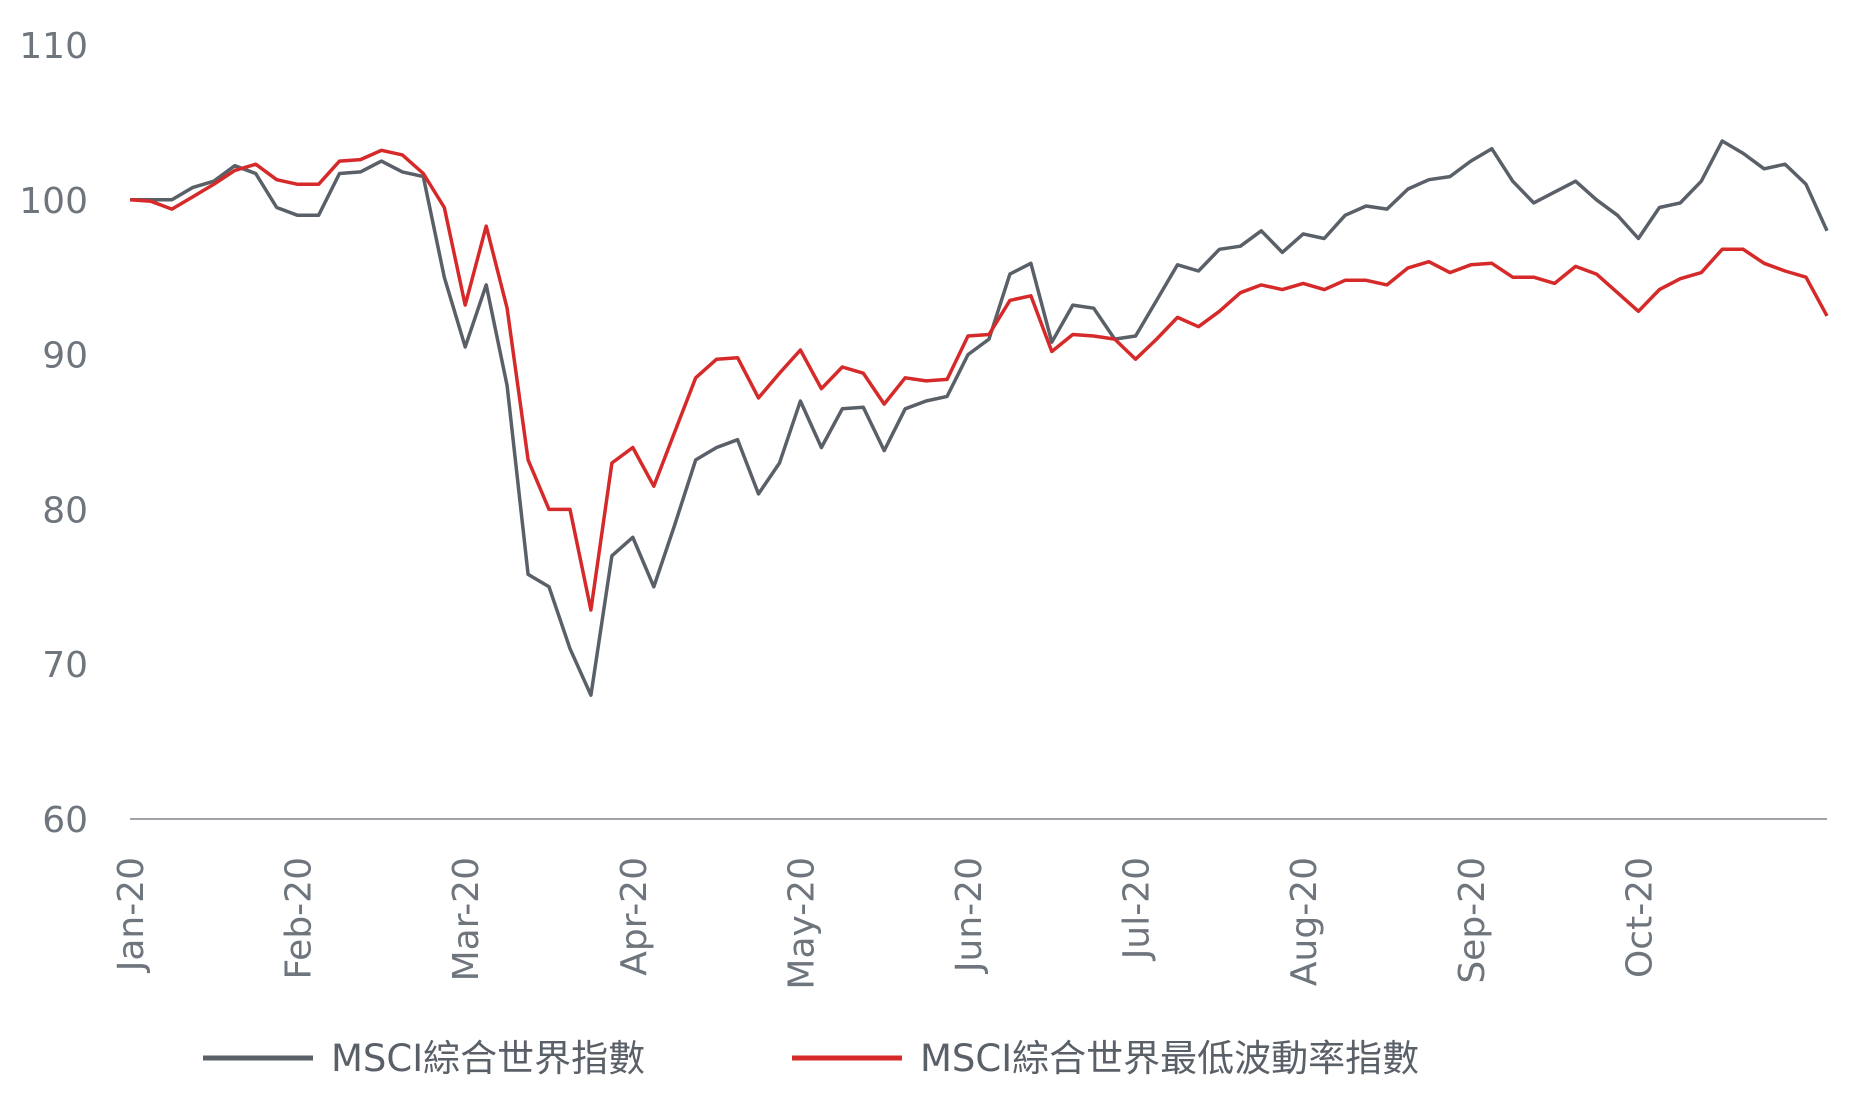 This screenshot has height=1109, width=1849. What do you see at coordinates (131, 915) in the screenshot?
I see `x-tick-label: Jan-20` at bounding box center [131, 915].